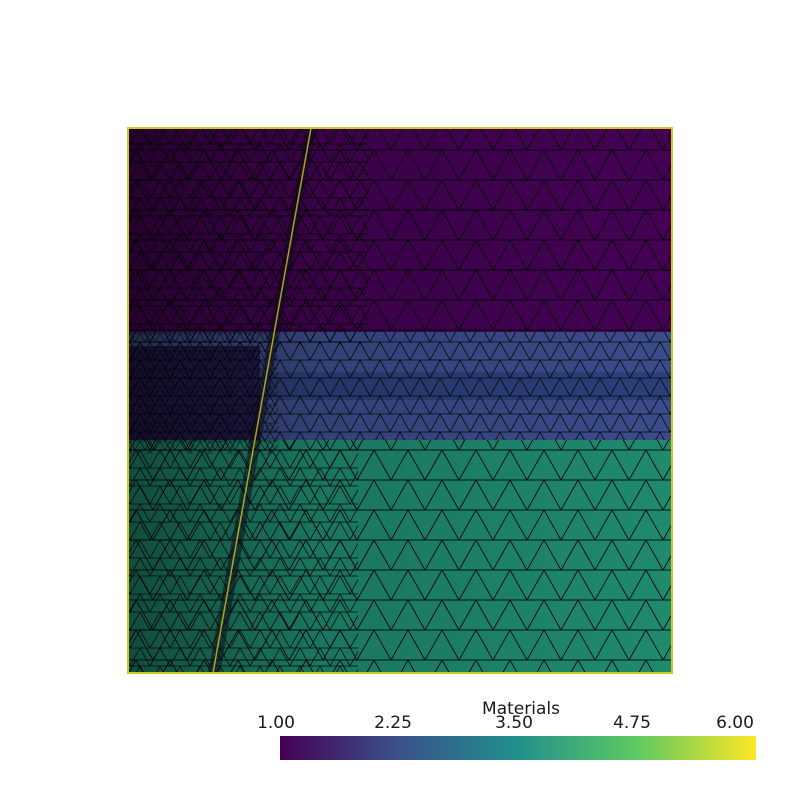 The width and height of the screenshot is (800, 800). I want to click on colorbar-tick-2: 2.25, so click(393, 723).